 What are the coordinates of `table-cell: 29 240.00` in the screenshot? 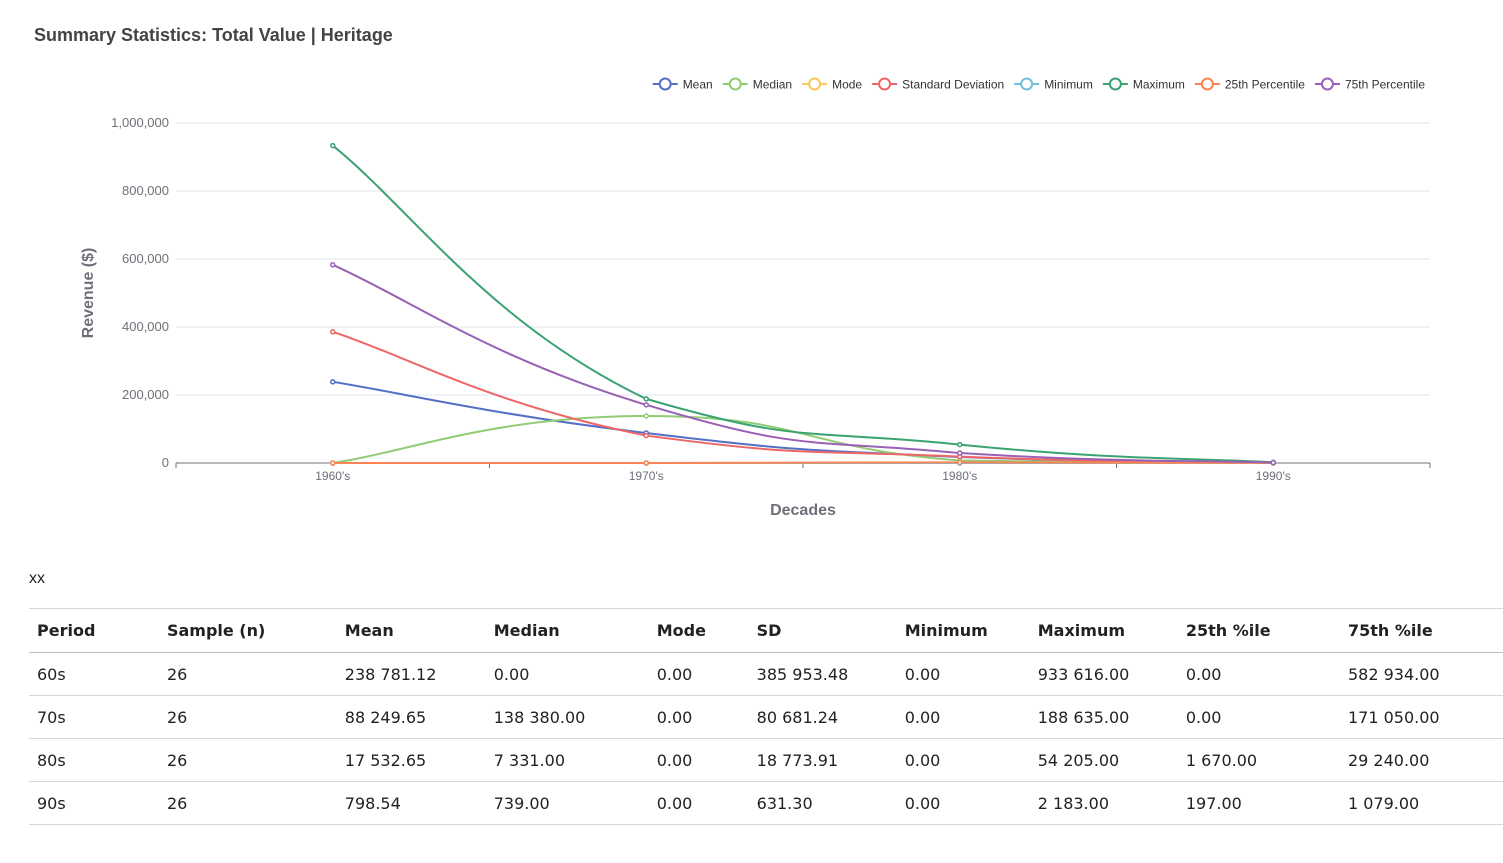 It's located at (1421, 760).